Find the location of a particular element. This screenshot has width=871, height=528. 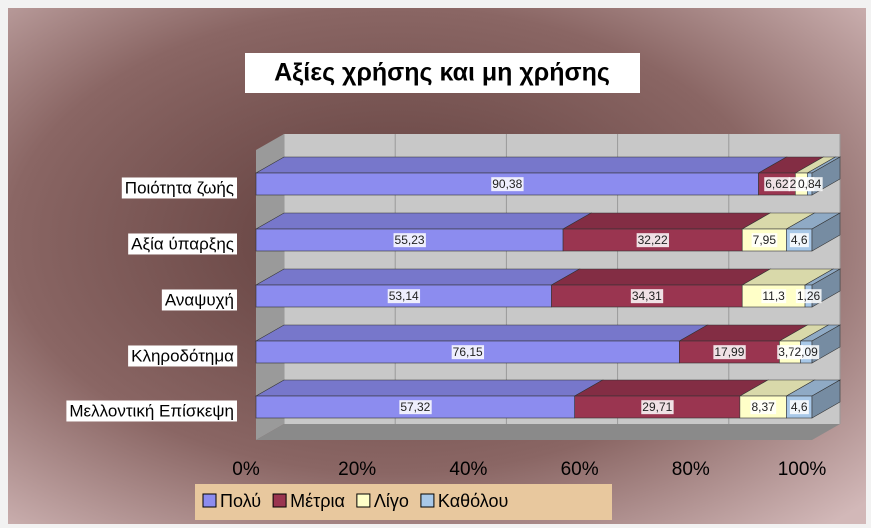

legend-label: Καθόλου is located at coordinates (473, 501).